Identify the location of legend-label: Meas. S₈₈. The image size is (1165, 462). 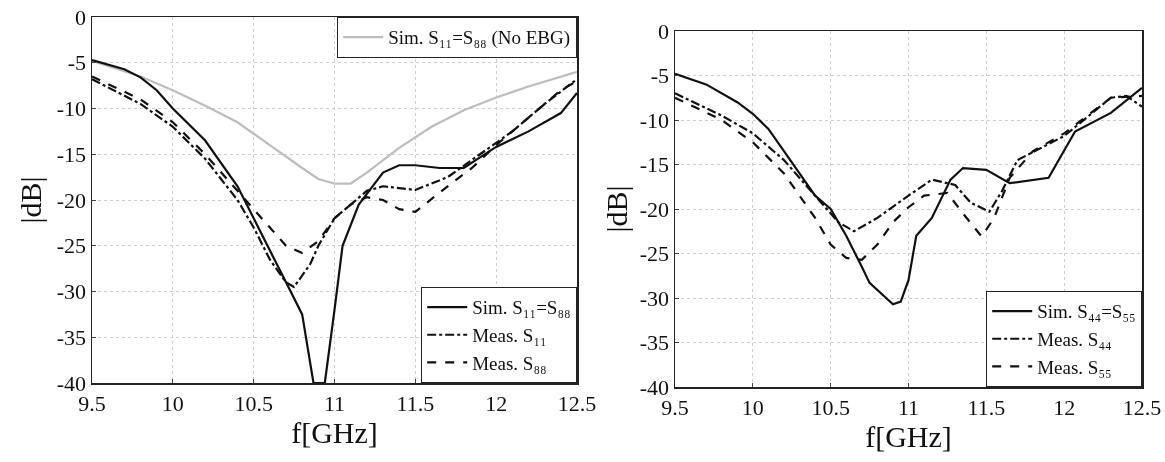
(509, 363).